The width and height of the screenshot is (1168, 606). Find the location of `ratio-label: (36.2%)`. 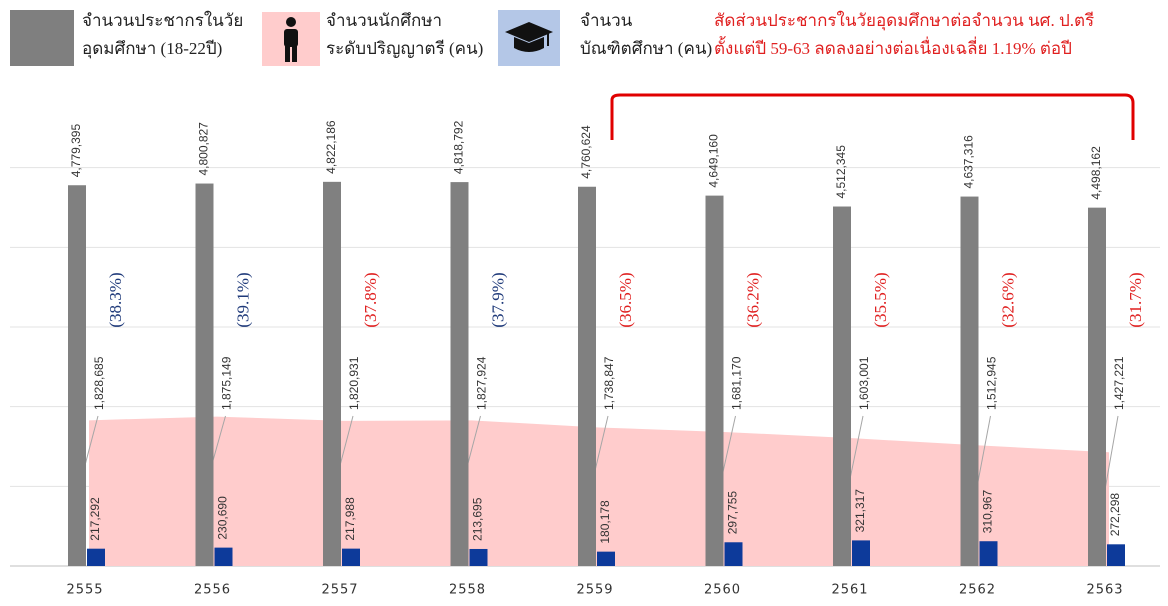

ratio-label: (36.2%) is located at coordinates (752, 299).